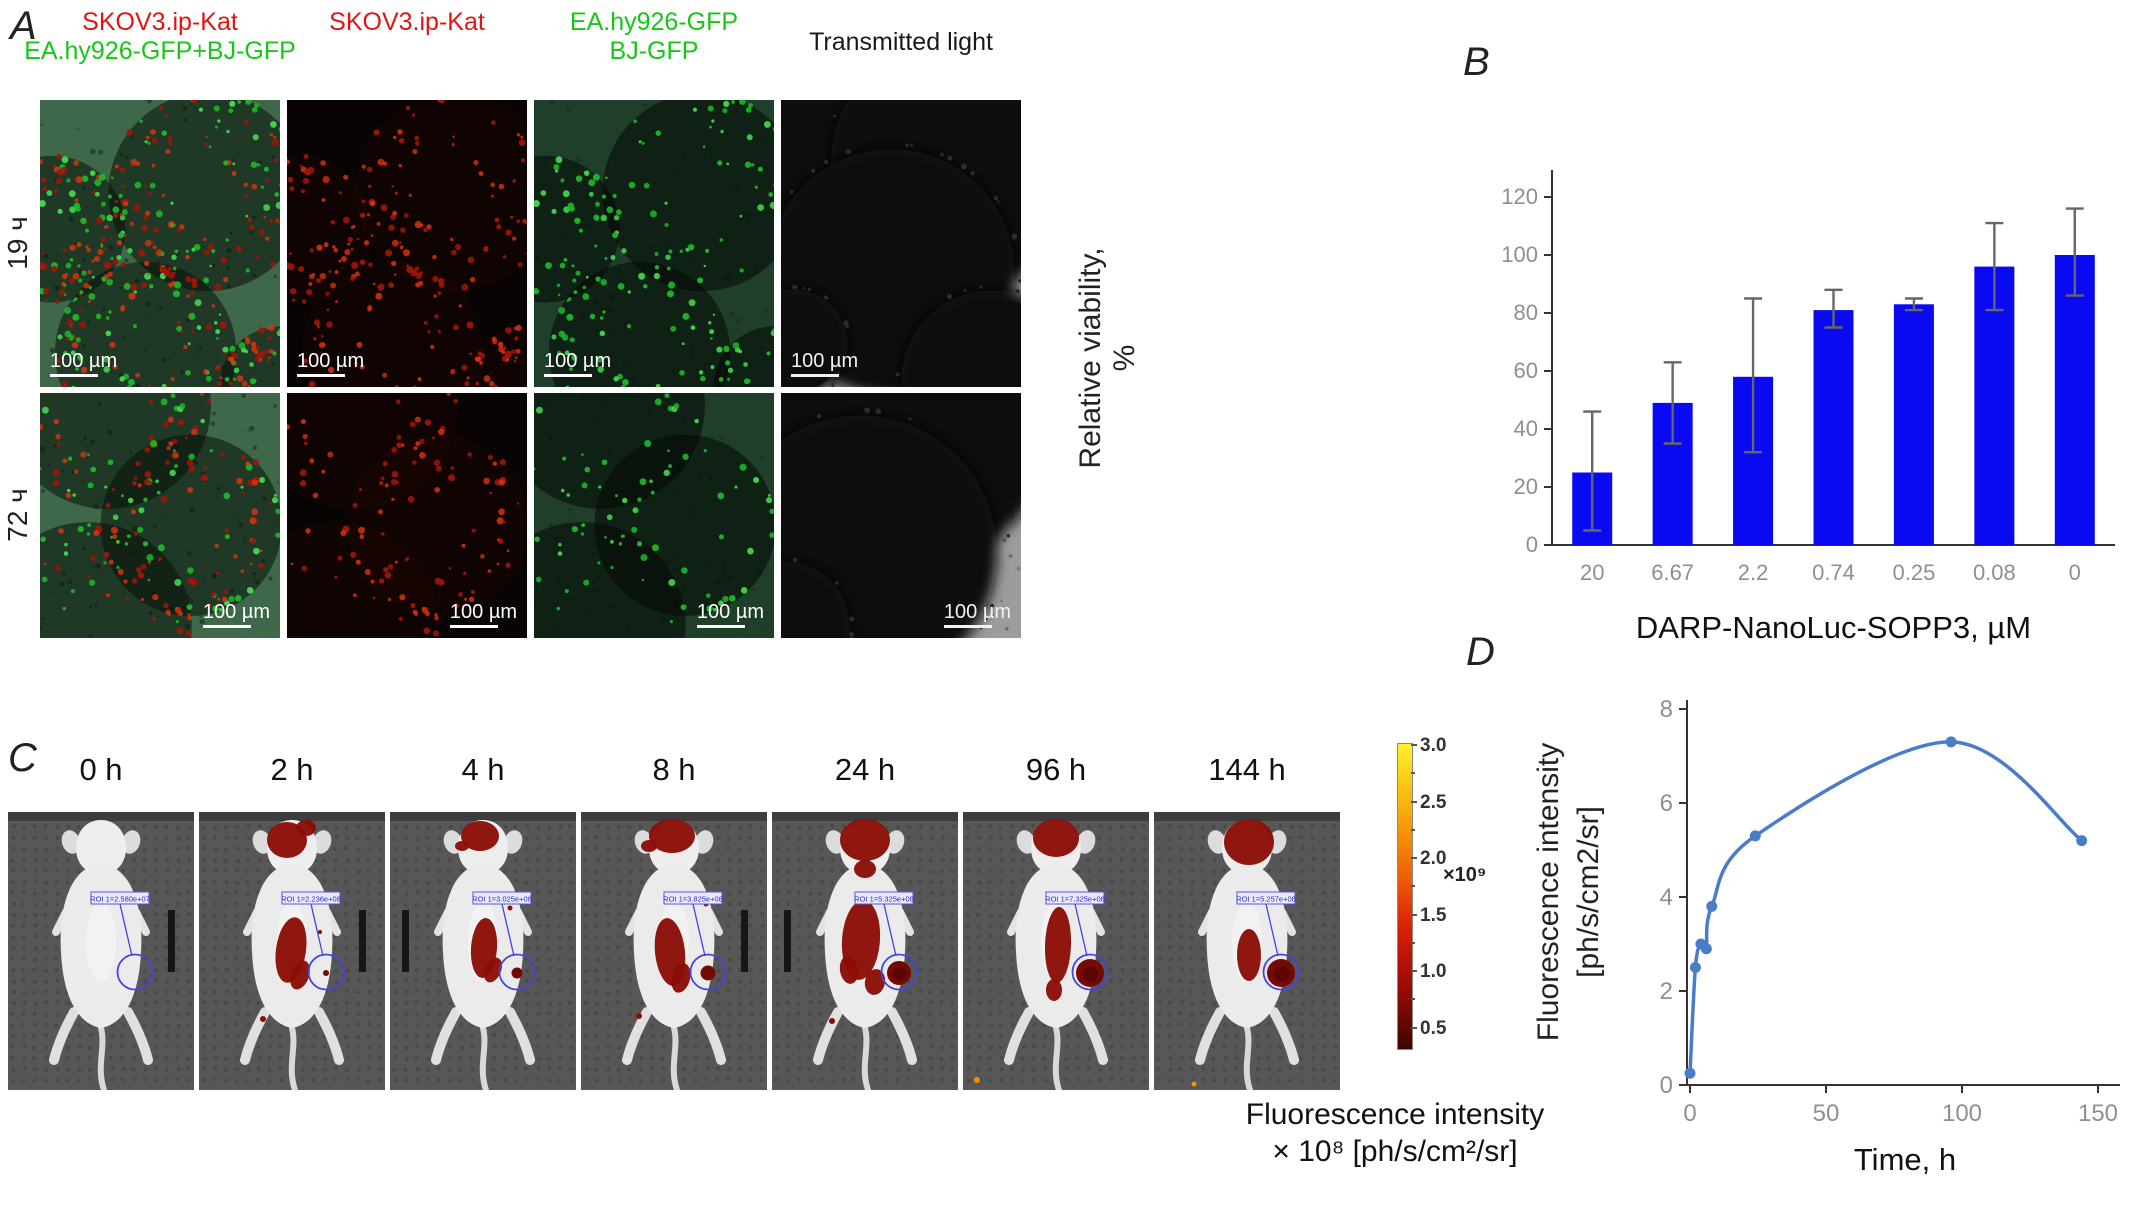 The image size is (2133, 1207). What do you see at coordinates (1666, 991) in the screenshot?
I see `d-y-ticklabel: 2` at bounding box center [1666, 991].